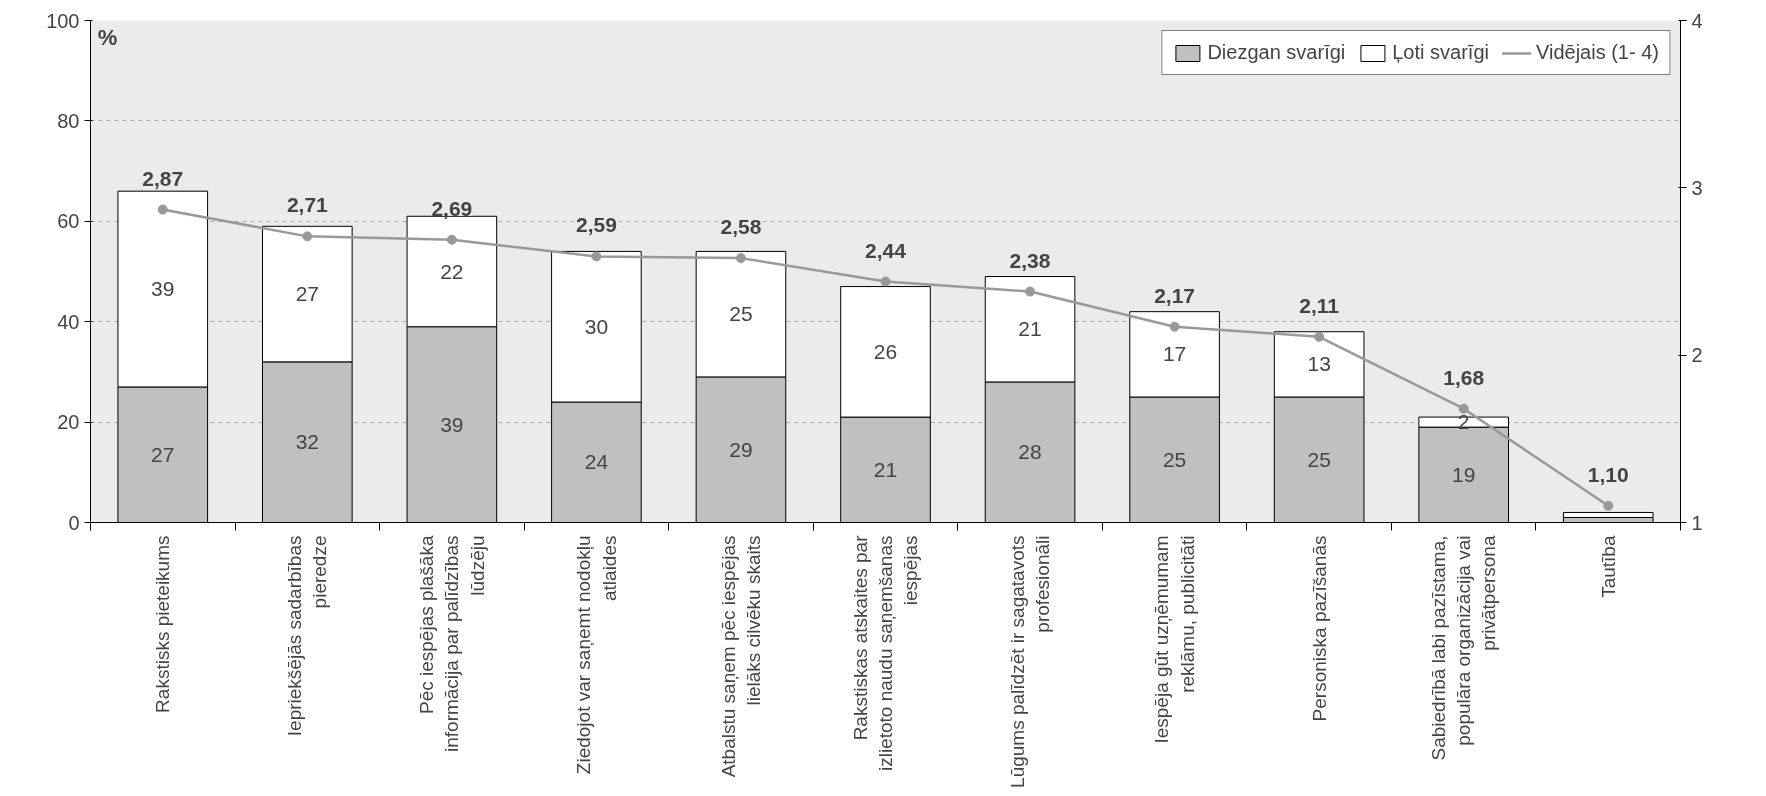 The width and height of the screenshot is (1766, 796). Describe the element at coordinates (1463, 648) in the screenshot. I see `x-tick-label: Sabiedrībā labi pazīstama, populāra organizācija vai privātpersona` at that location.